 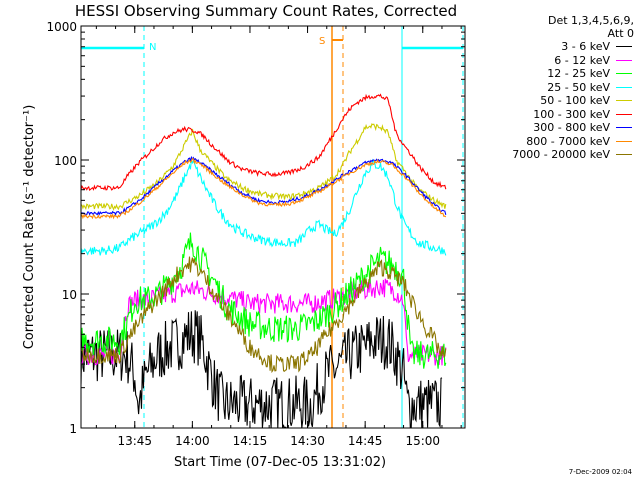 What do you see at coordinates (322, 41) in the screenshot?
I see `saa-marker-label: S` at bounding box center [322, 41].